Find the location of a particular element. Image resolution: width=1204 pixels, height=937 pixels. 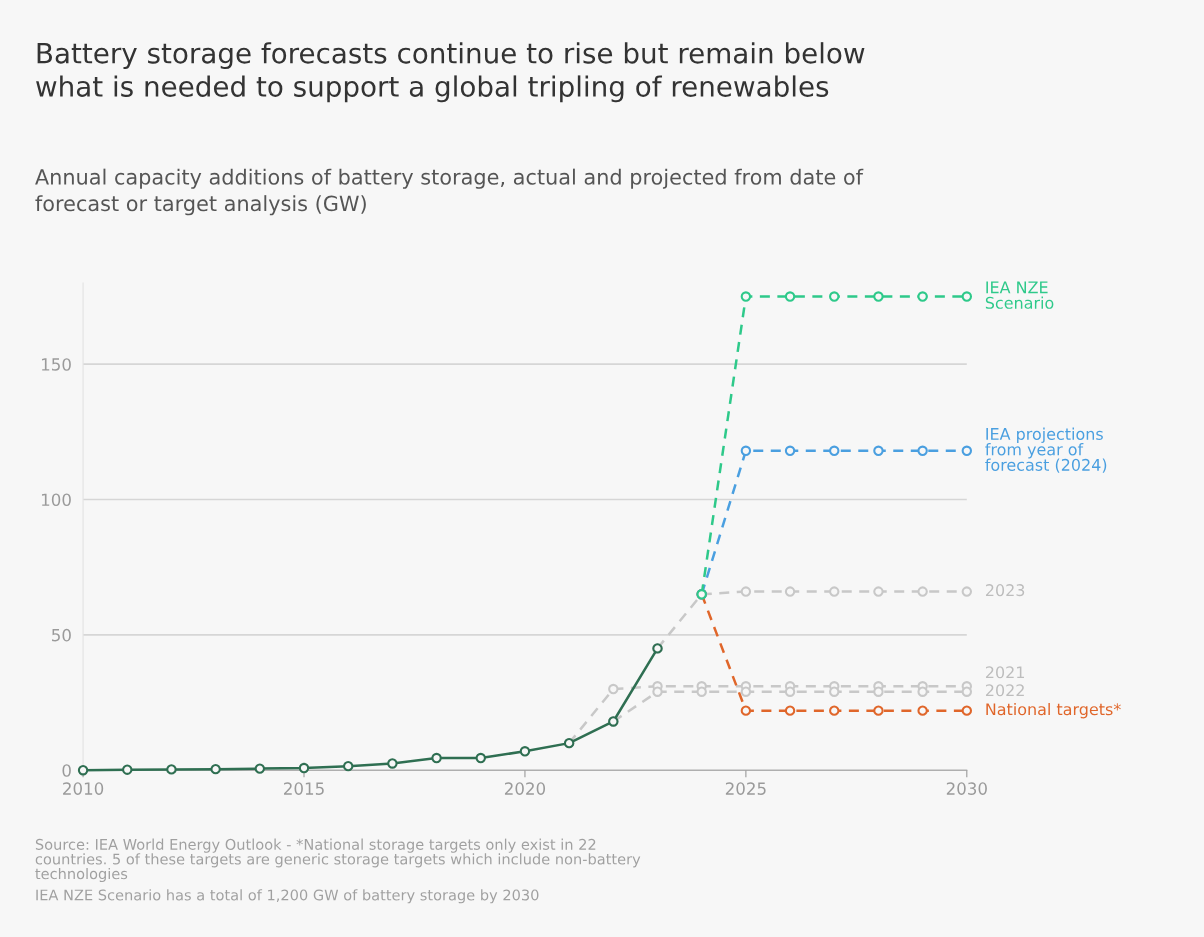

chart-title: Battery storage forecasts continue to rise but remain below what is needed to support a global tripling of renewables is located at coordinates (450, 72).